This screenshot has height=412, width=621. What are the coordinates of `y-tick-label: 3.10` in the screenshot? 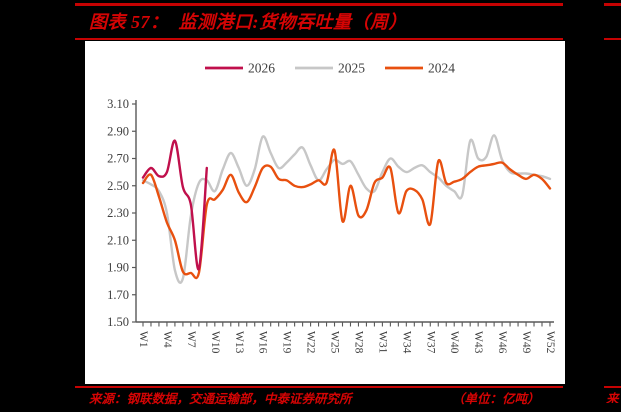 It's located at (118, 104).